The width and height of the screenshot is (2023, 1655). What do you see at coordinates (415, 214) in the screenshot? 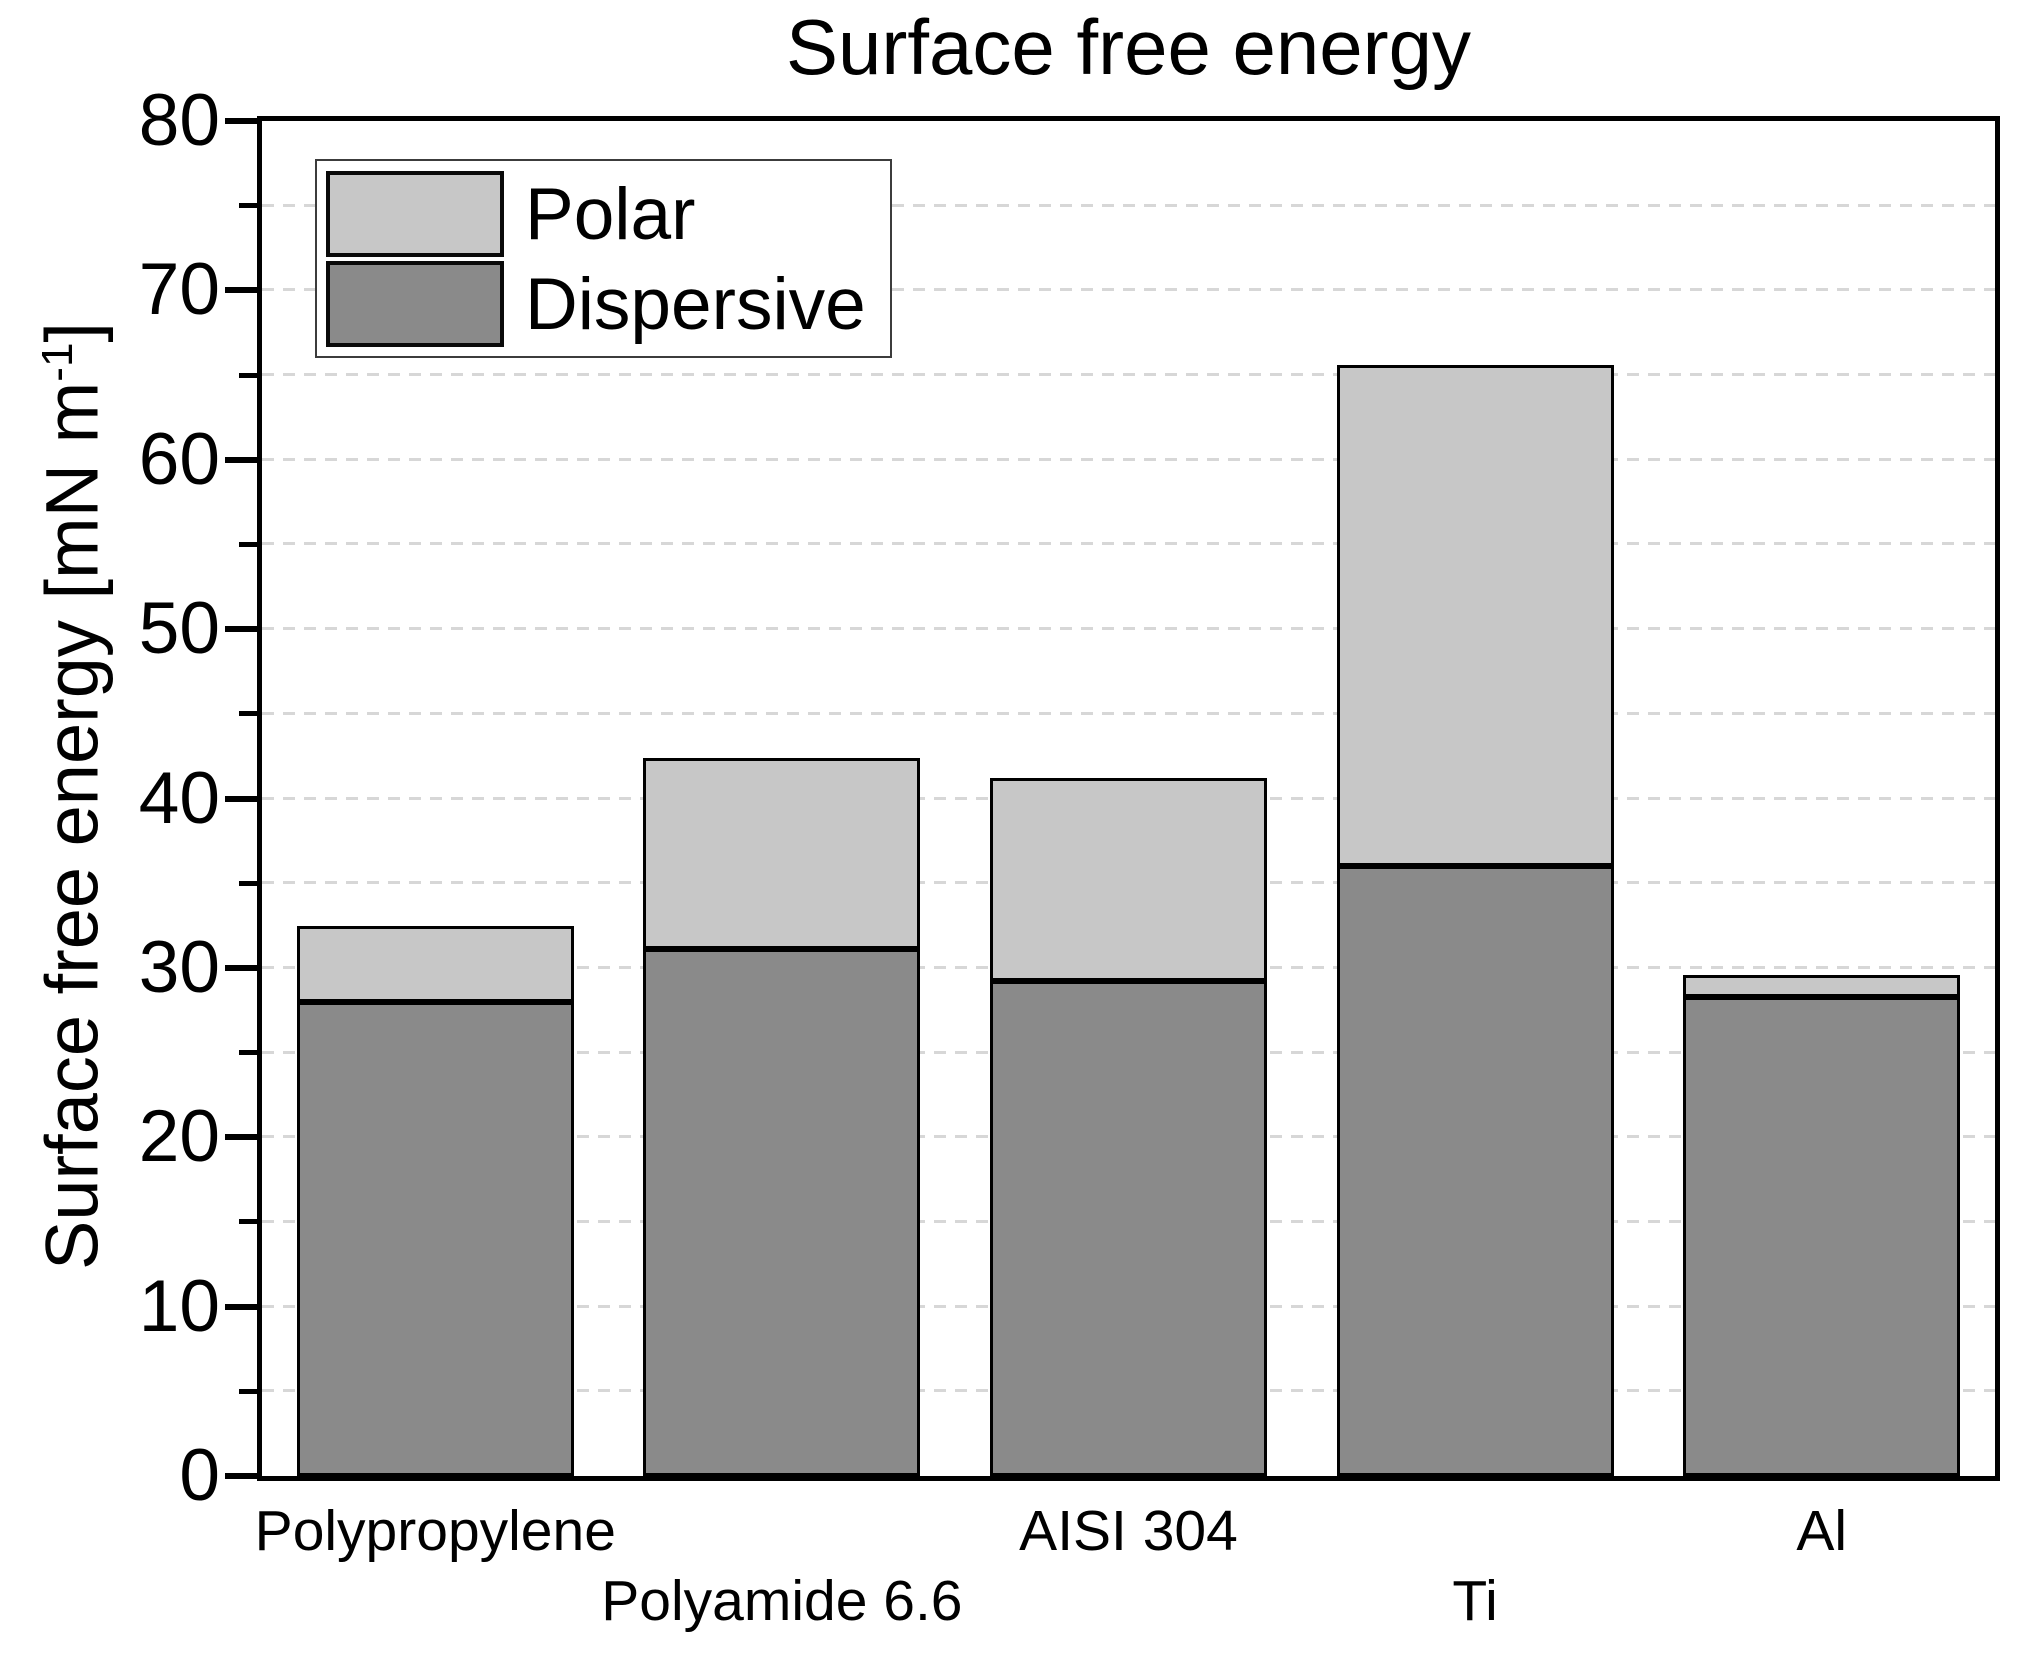
I see `legend-swatch-polar` at bounding box center [415, 214].